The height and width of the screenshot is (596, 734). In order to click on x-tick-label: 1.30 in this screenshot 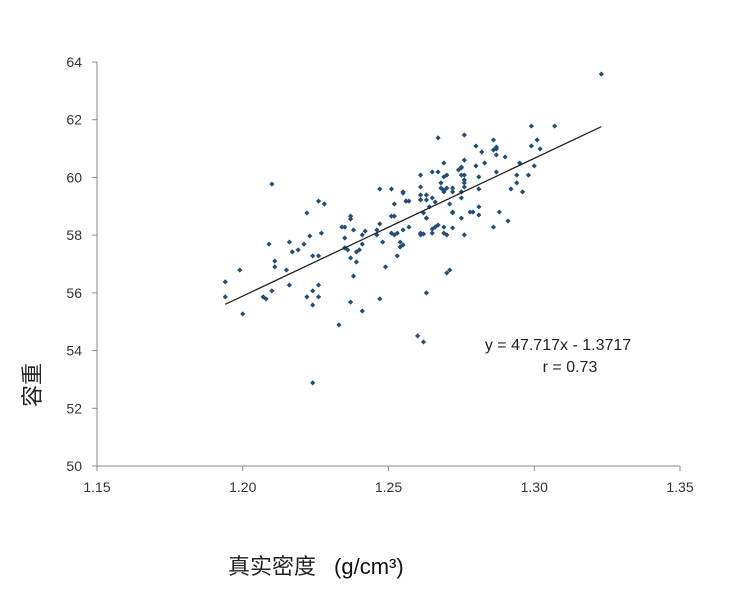, I will do `click(534, 487)`.